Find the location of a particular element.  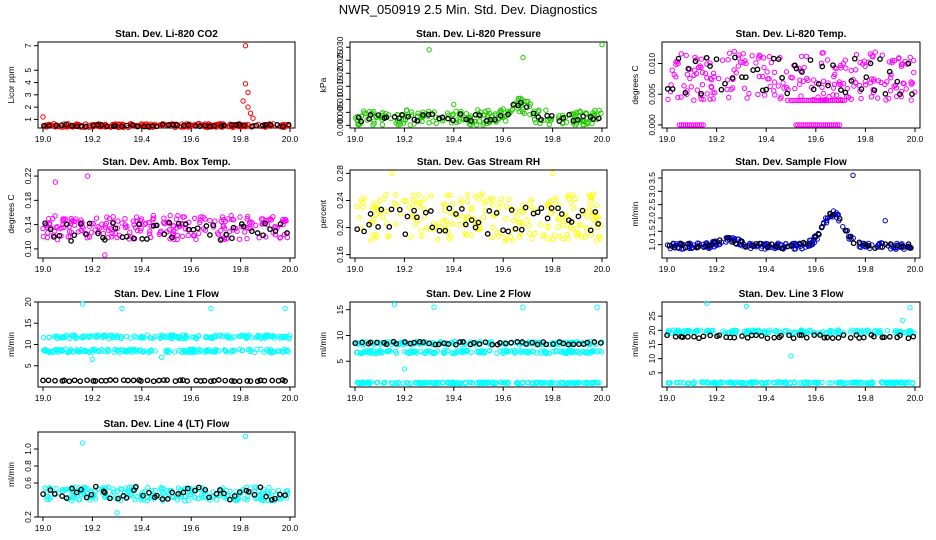

y-tick-label: 20 is located at coordinates (652, 330).